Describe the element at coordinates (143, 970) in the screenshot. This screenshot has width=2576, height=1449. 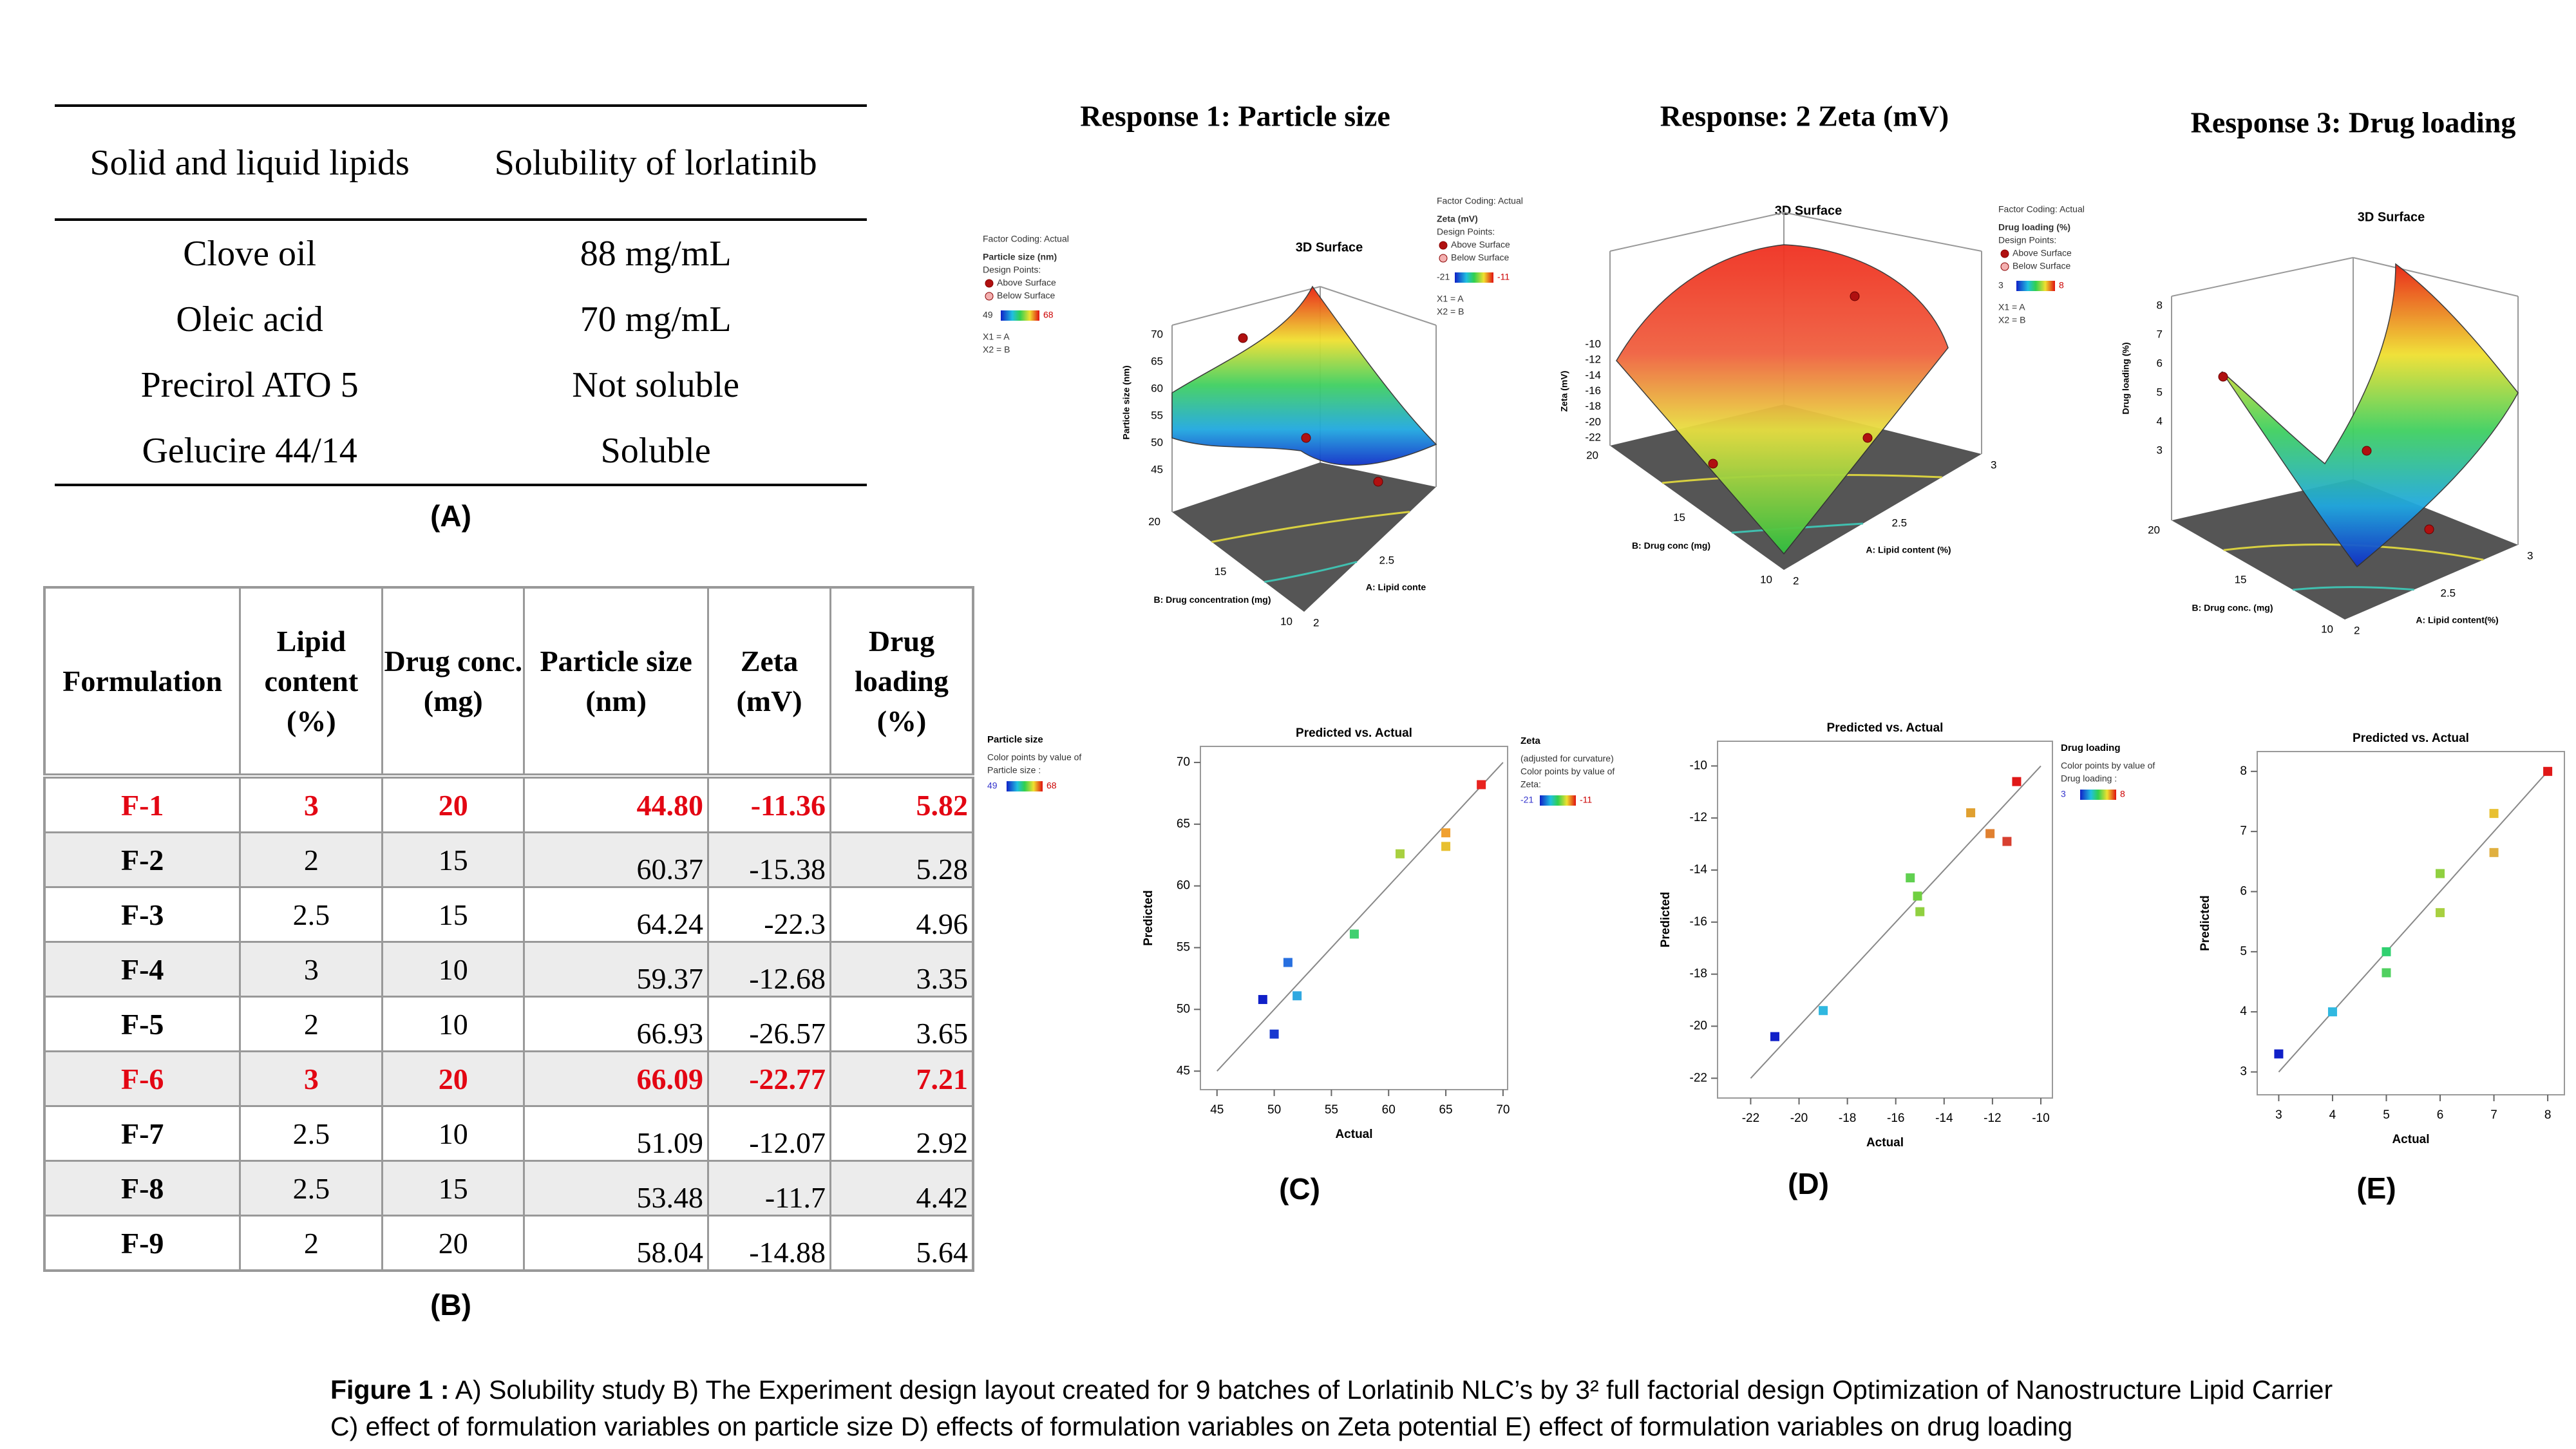
I see `cell: F-4` at that location.